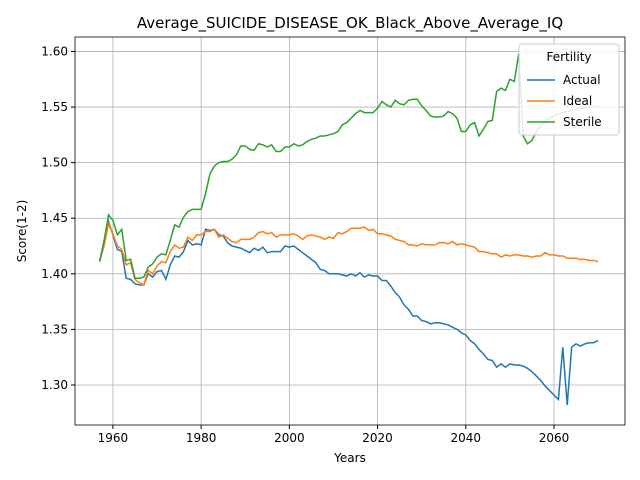  Describe the element at coordinates (349, 458) in the screenshot. I see `x-axis-label: Years` at that location.